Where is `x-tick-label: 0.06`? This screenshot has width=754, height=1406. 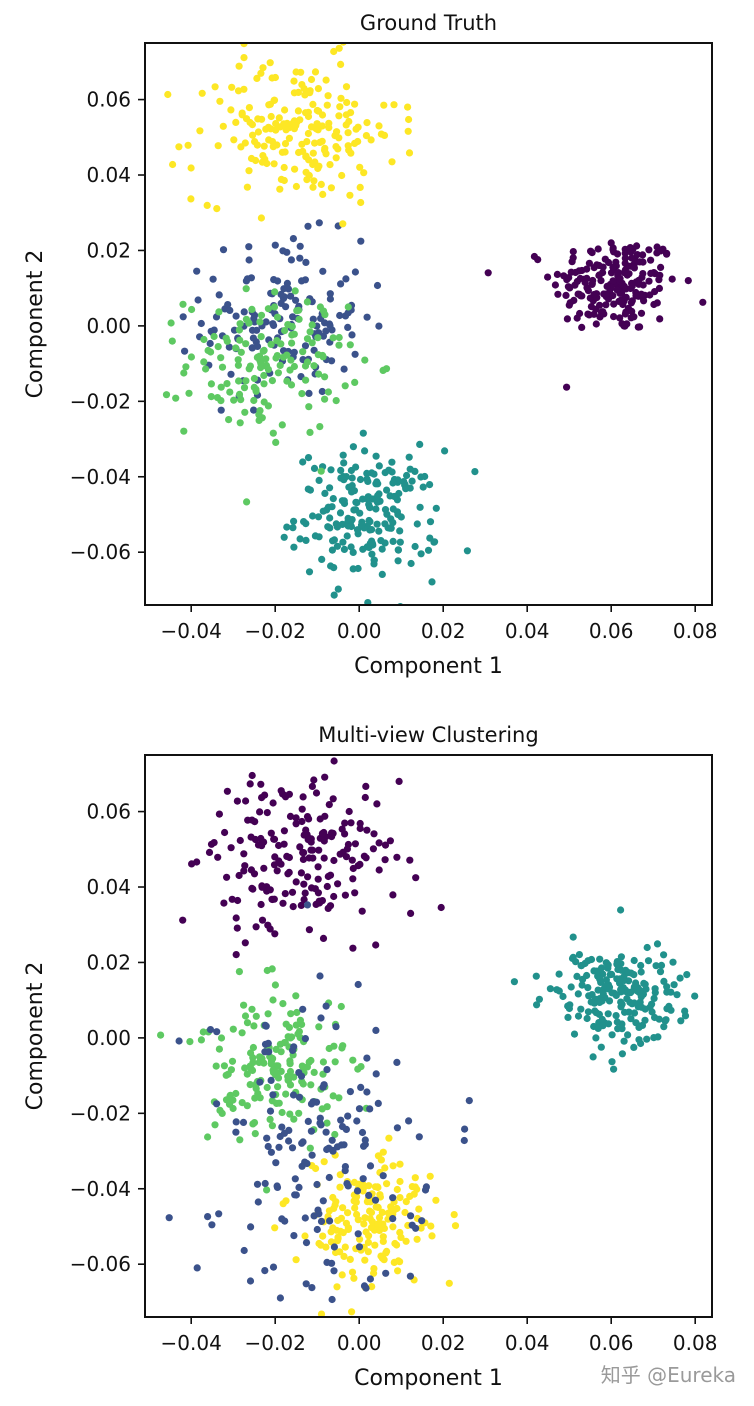
x-tick-label: 0.06 is located at coordinates (611, 631).